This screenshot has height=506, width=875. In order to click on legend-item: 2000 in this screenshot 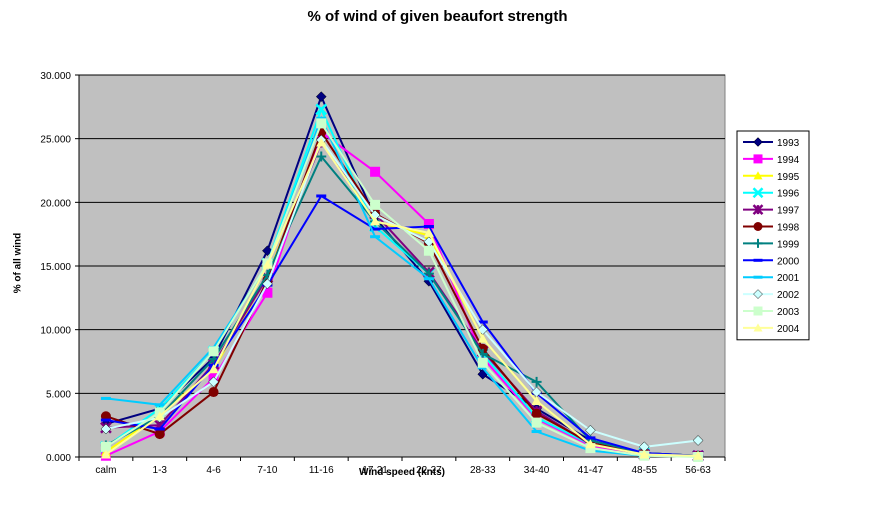, I will do `click(771, 261)`.